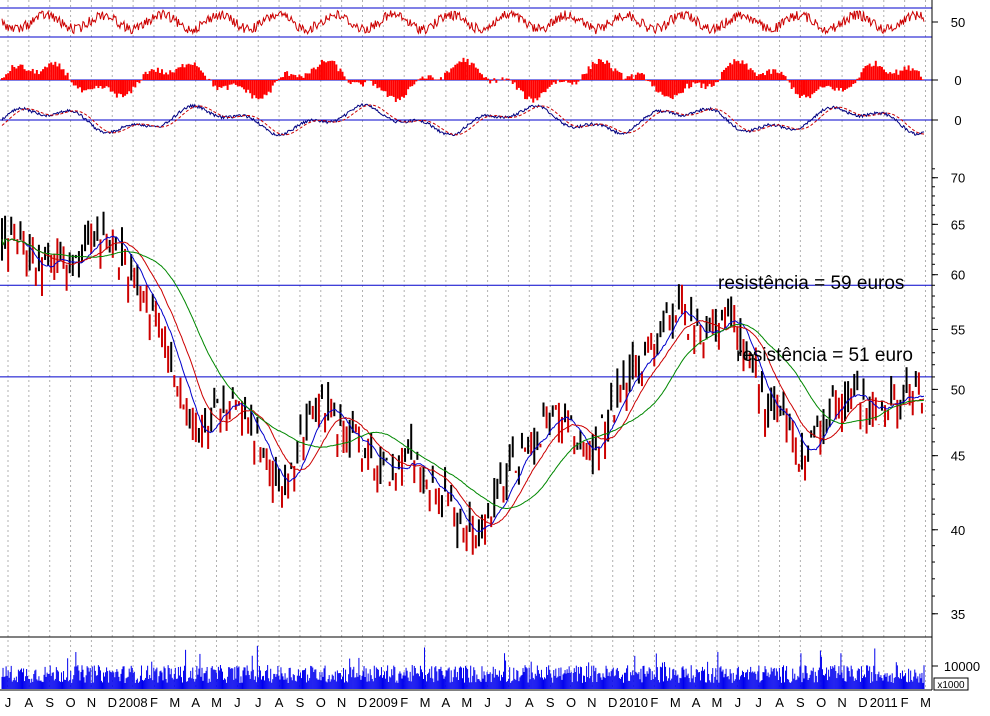 The width and height of the screenshot is (990, 716). Describe the element at coordinates (463, 667) in the screenshot. I see `volume-panel` at that location.